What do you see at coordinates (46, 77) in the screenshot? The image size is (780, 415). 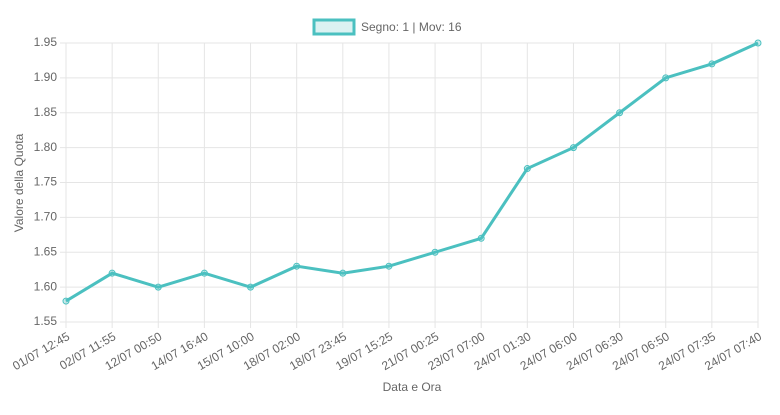 I see `y-tick-label: 1.90` at bounding box center [46, 77].